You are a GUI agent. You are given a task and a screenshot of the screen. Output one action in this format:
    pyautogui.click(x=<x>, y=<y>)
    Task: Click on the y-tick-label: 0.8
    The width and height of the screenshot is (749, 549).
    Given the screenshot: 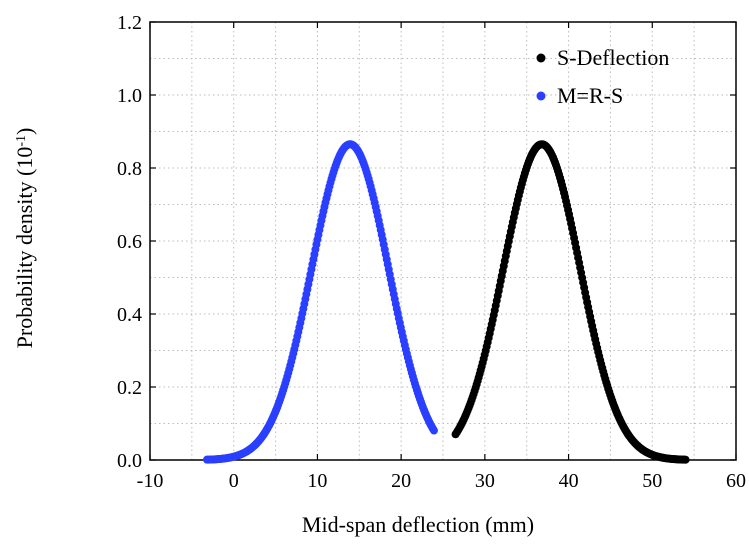 What is the action you would take?
    pyautogui.click(x=129, y=169)
    